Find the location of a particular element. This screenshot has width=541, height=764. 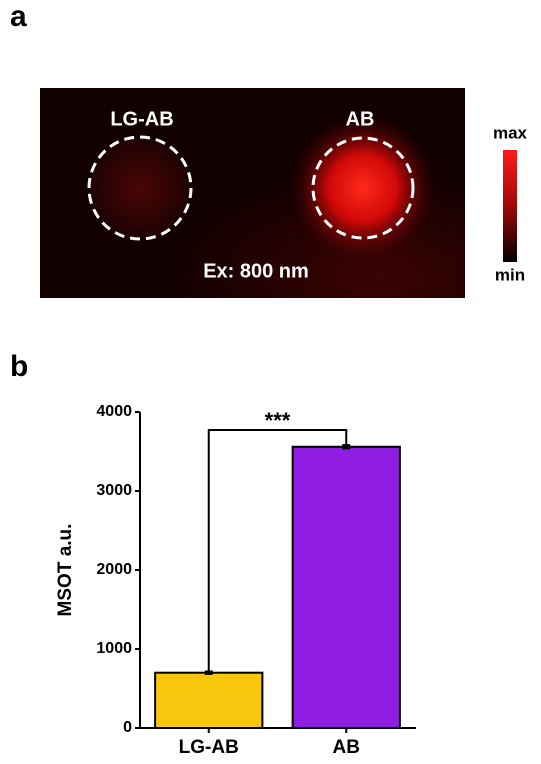

x-tick-label: LG-AB is located at coordinates (209, 747).